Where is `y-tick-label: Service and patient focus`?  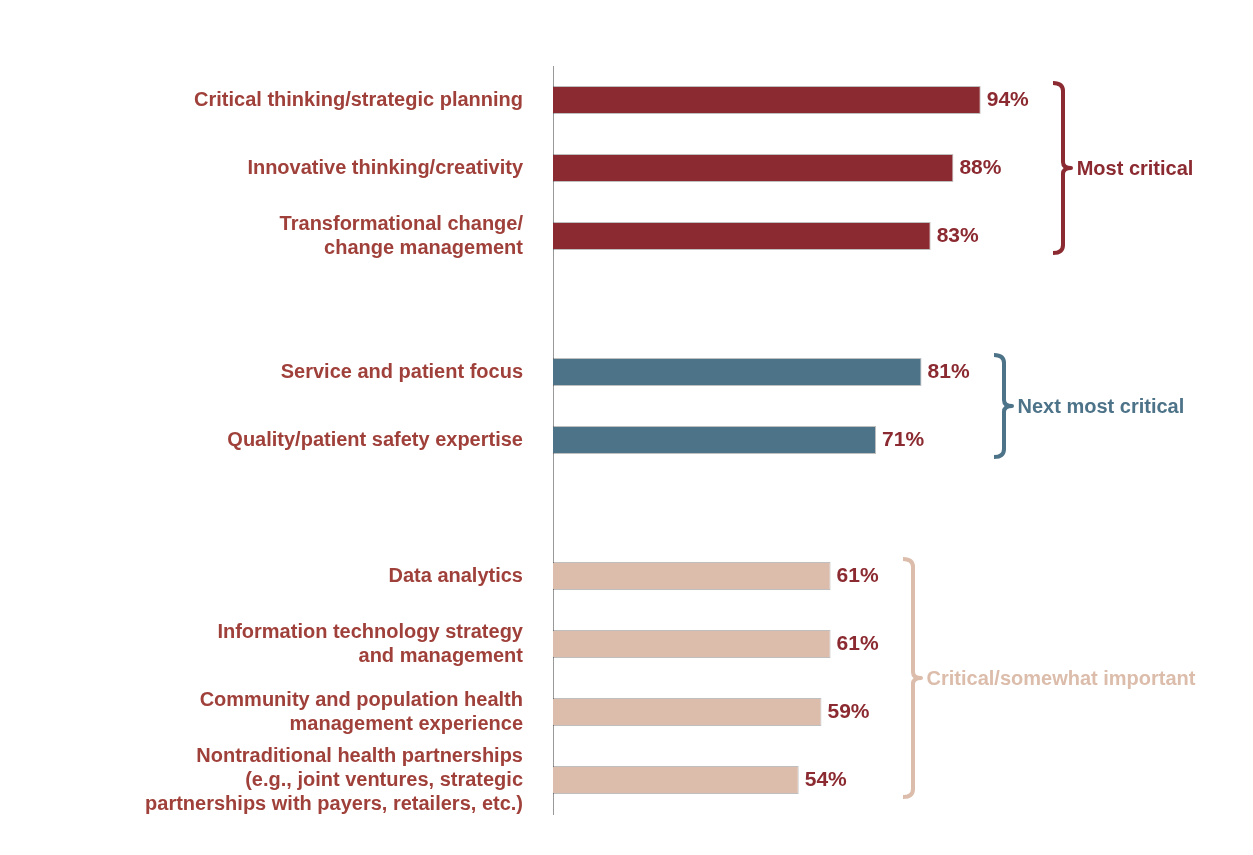 y-tick-label: Service and patient focus is located at coordinates (401, 370).